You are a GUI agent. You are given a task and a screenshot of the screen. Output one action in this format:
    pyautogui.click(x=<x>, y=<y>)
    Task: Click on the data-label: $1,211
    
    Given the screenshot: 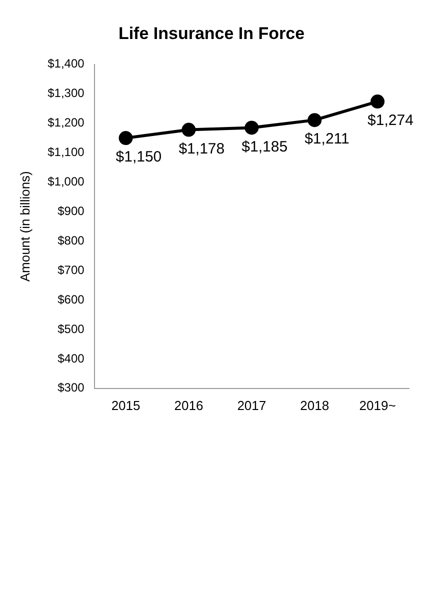 What is the action you would take?
    pyautogui.click(x=327, y=139)
    